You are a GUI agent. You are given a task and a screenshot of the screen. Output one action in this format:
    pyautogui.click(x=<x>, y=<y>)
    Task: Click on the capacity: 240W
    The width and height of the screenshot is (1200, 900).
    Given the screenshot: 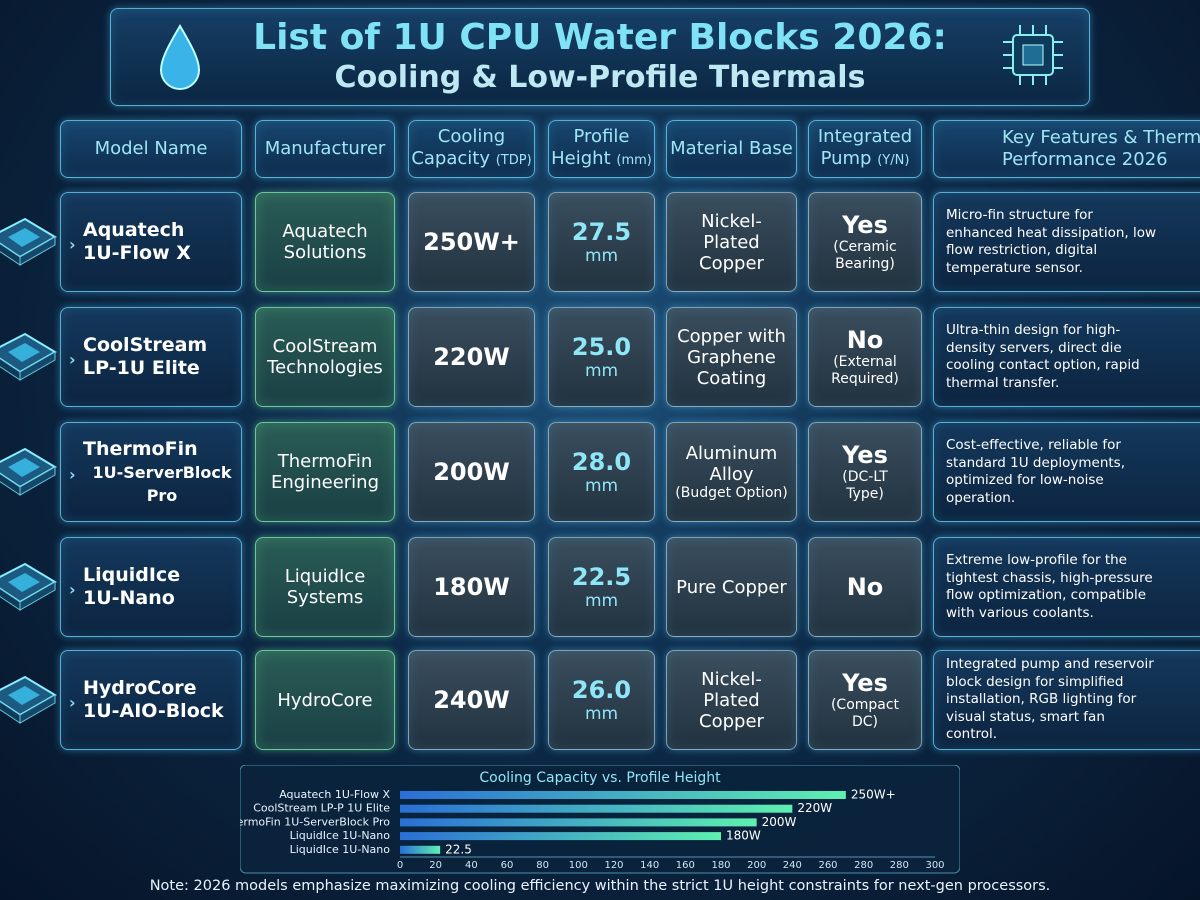 What is the action you would take?
    pyautogui.click(x=471, y=700)
    